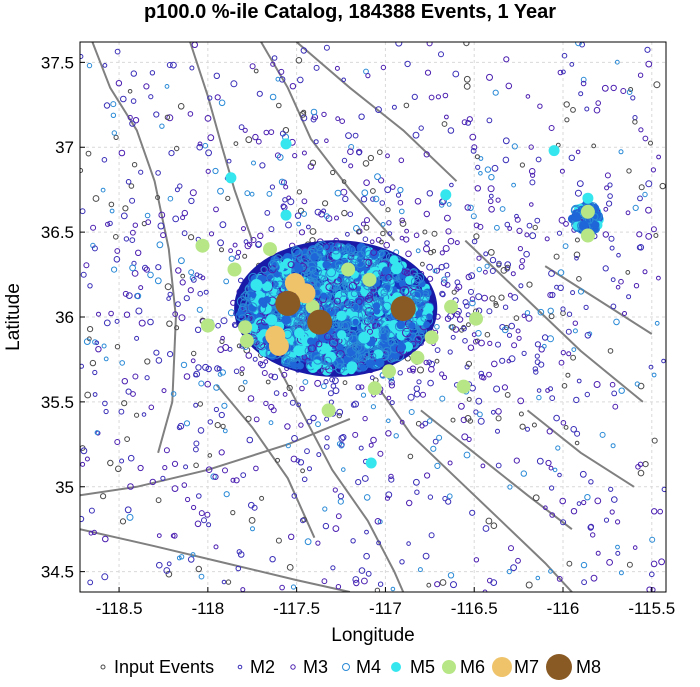 Image resolution: width=700 pixels, height=687 pixels. I want to click on y-tick-label: 35, so click(64, 487).